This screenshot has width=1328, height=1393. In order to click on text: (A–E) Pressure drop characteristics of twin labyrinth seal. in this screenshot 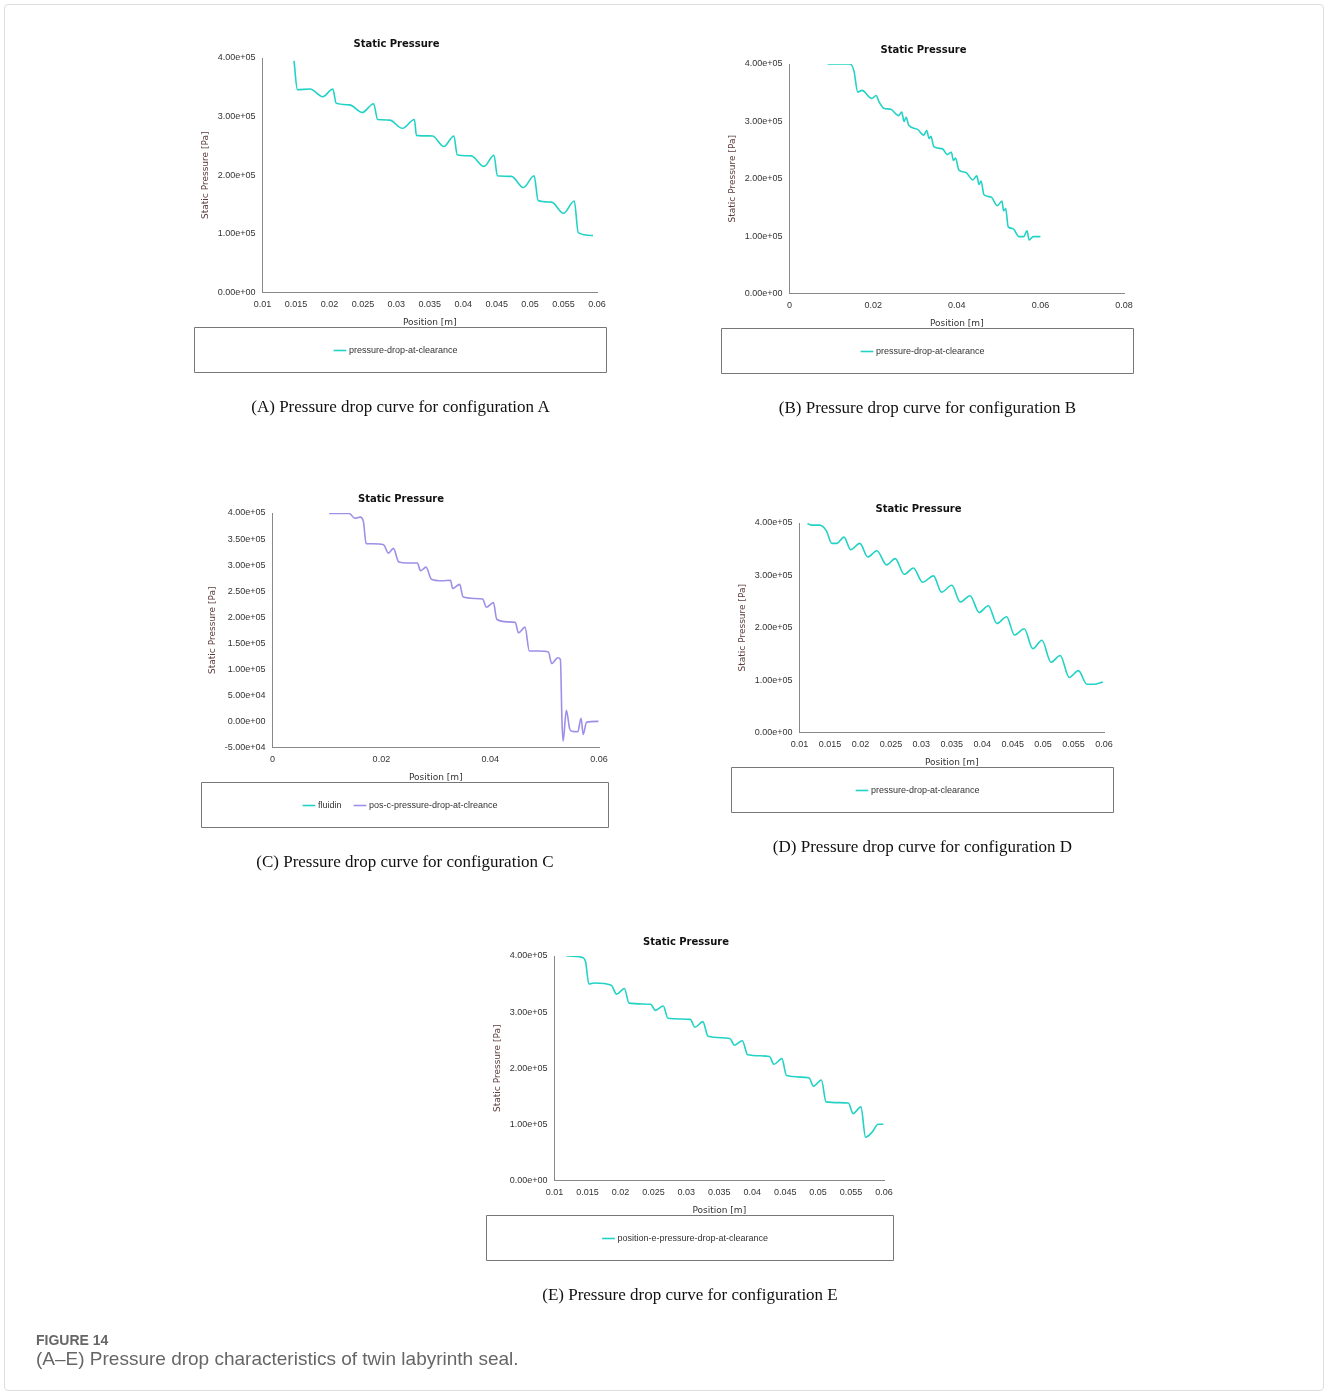, I will do `click(277, 1359)`.